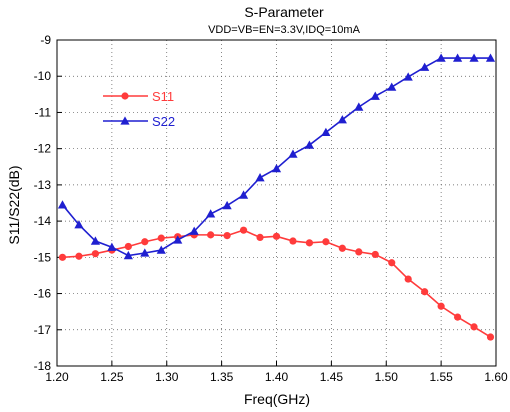 Image resolution: width=510 pixels, height=412 pixels. What do you see at coordinates (441, 377) in the screenshot?
I see `x-tick-label: 1.55` at bounding box center [441, 377].